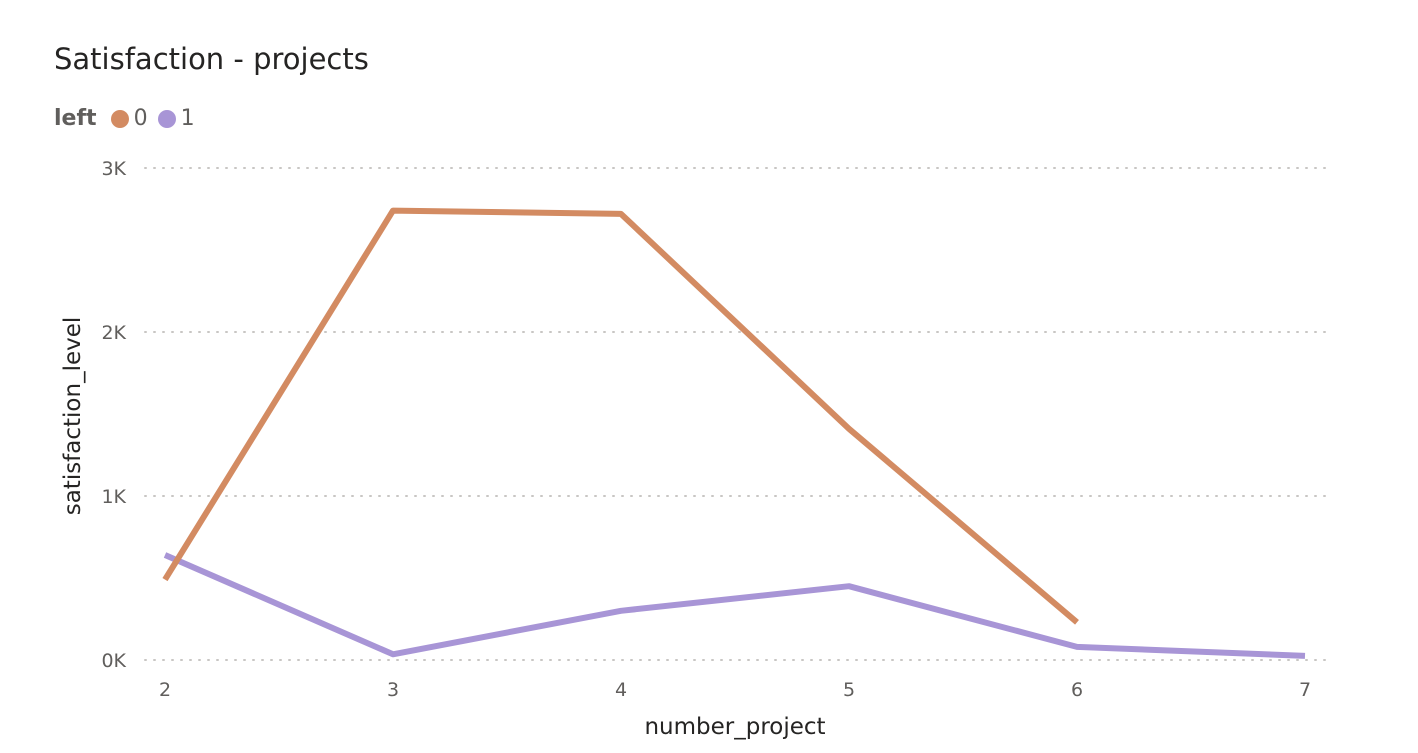  What do you see at coordinates (75, 118) in the screenshot?
I see `legend-title: left` at bounding box center [75, 118].